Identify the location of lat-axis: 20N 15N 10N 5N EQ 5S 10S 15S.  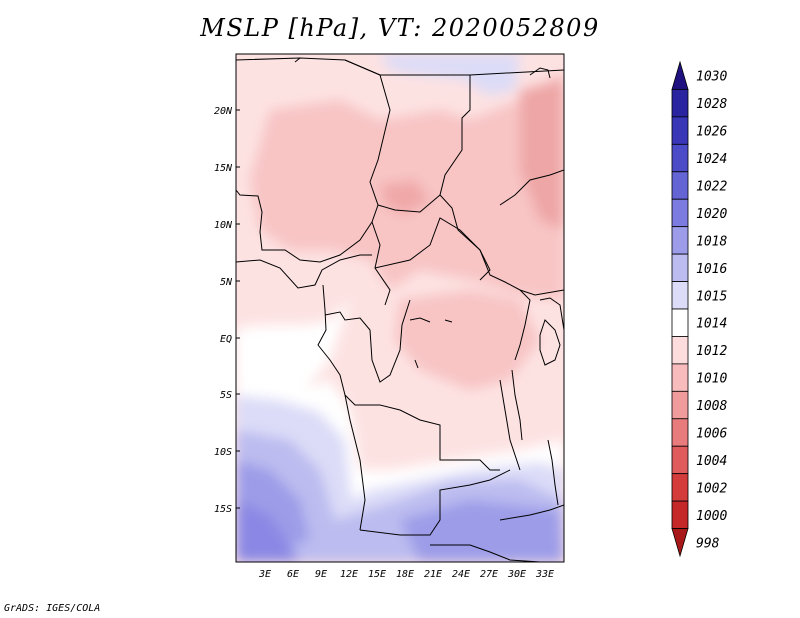
(227, 310).